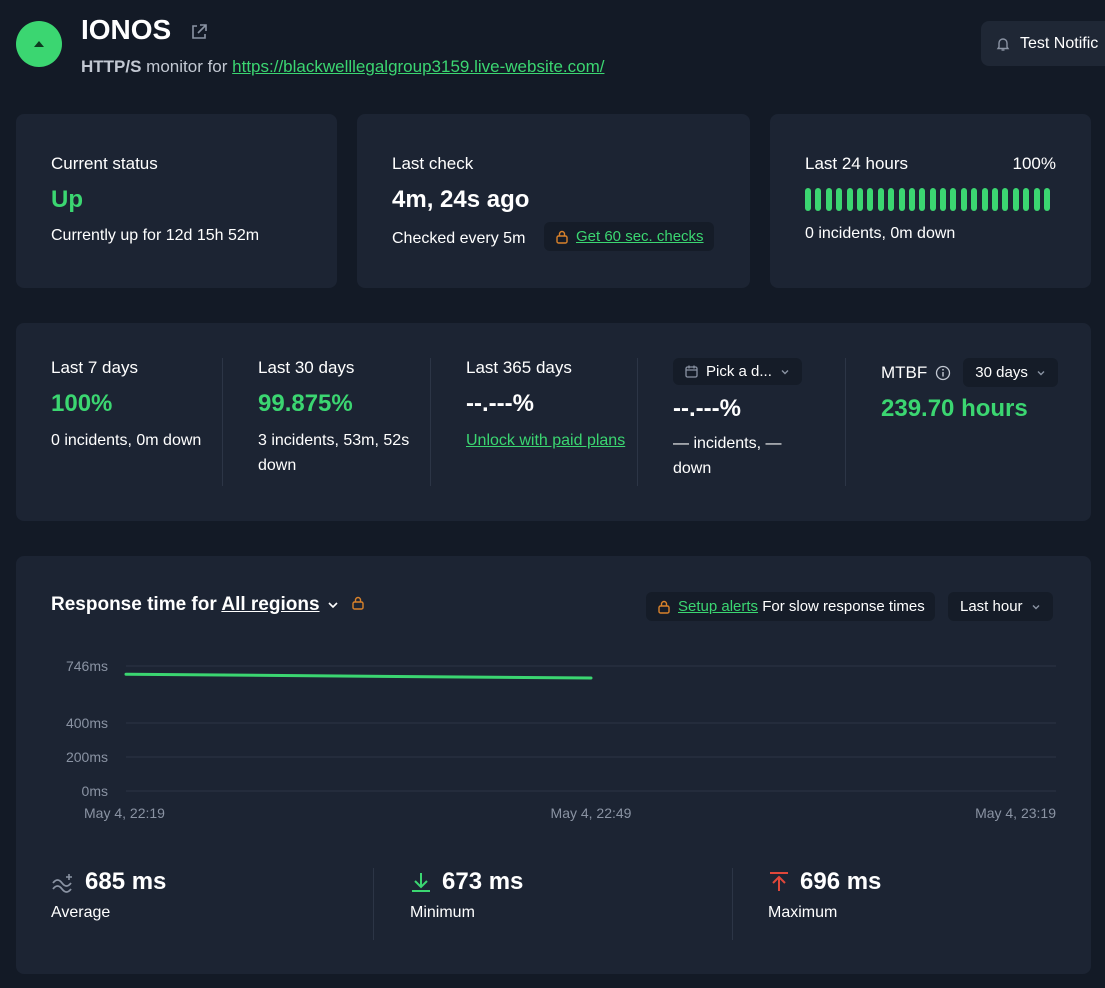 The width and height of the screenshot is (1105, 988). Describe the element at coordinates (87, 666) in the screenshot. I see `y-tick-label: 746ms` at that location.